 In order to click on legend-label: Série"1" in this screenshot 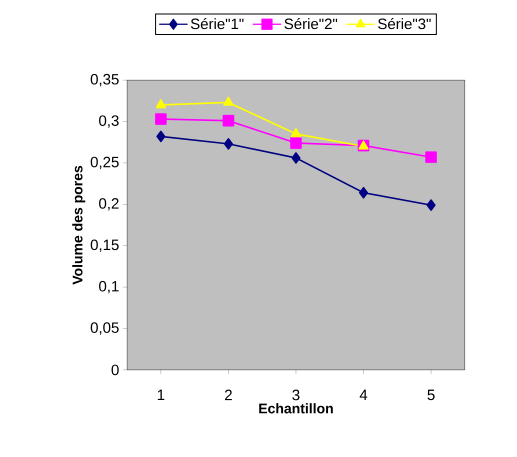, I will do `click(217, 24)`.